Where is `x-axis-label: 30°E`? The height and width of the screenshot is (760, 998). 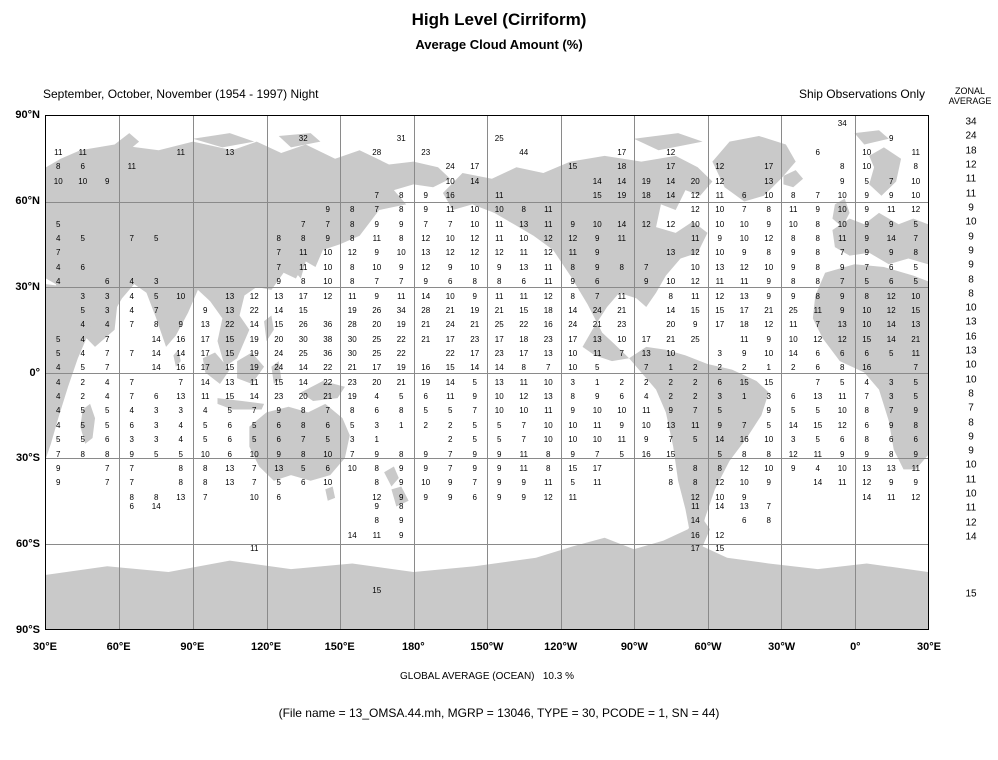
x-axis-label: 30°E is located at coordinates (45, 647).